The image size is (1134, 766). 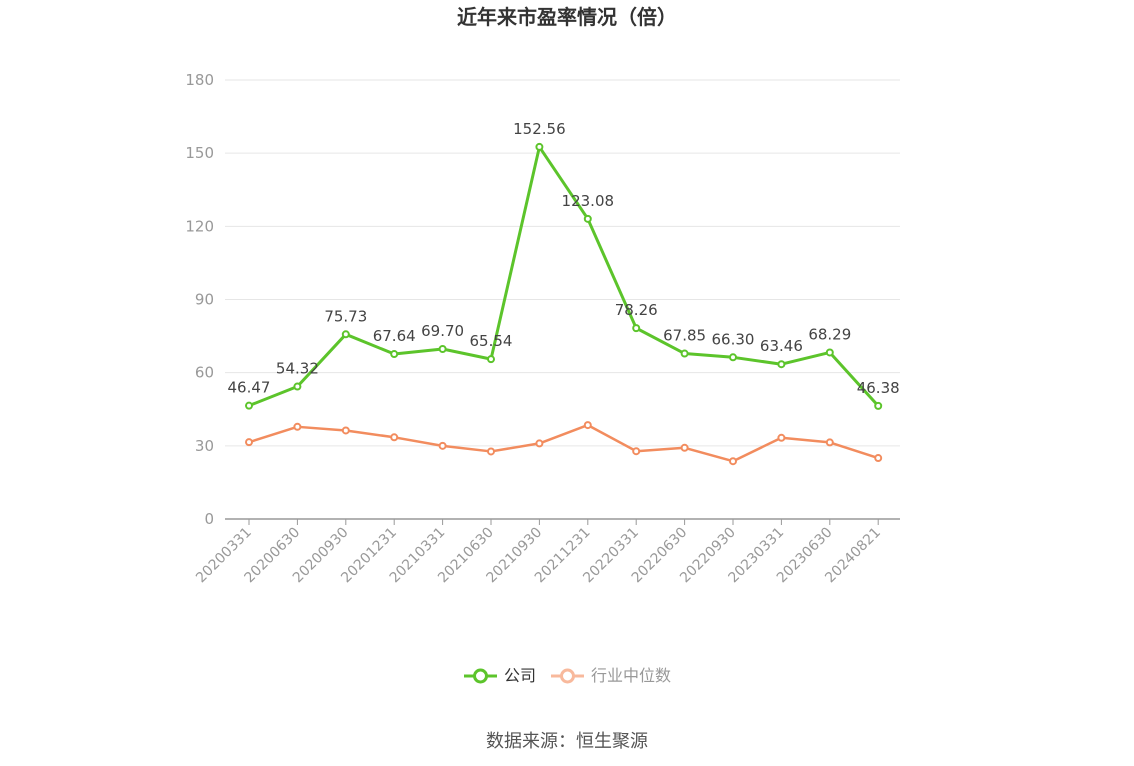 I want to click on data-label: 66.30, so click(x=733, y=339).